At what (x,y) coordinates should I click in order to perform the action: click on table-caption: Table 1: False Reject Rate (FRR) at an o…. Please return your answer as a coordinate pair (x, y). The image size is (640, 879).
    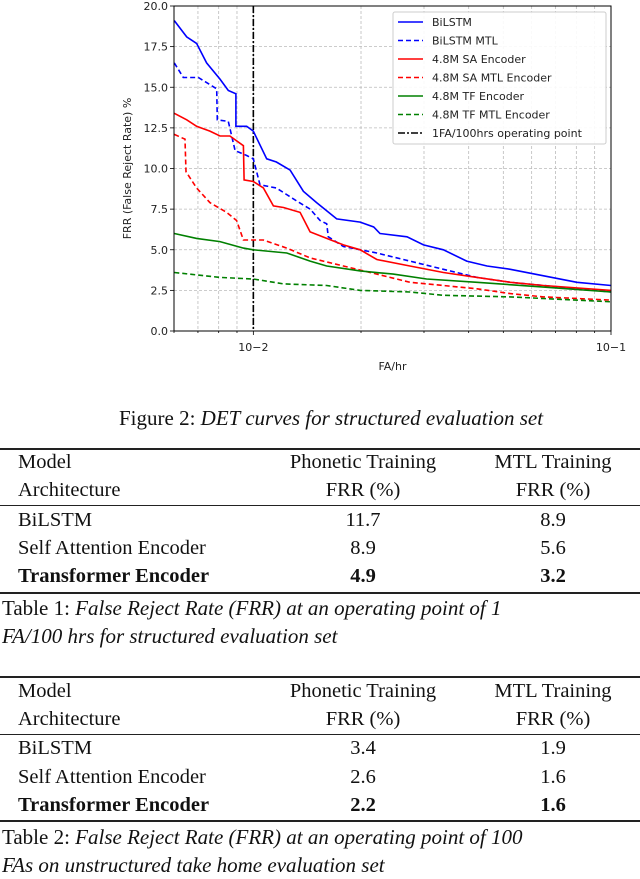
    Looking at the image, I should click on (252, 608).